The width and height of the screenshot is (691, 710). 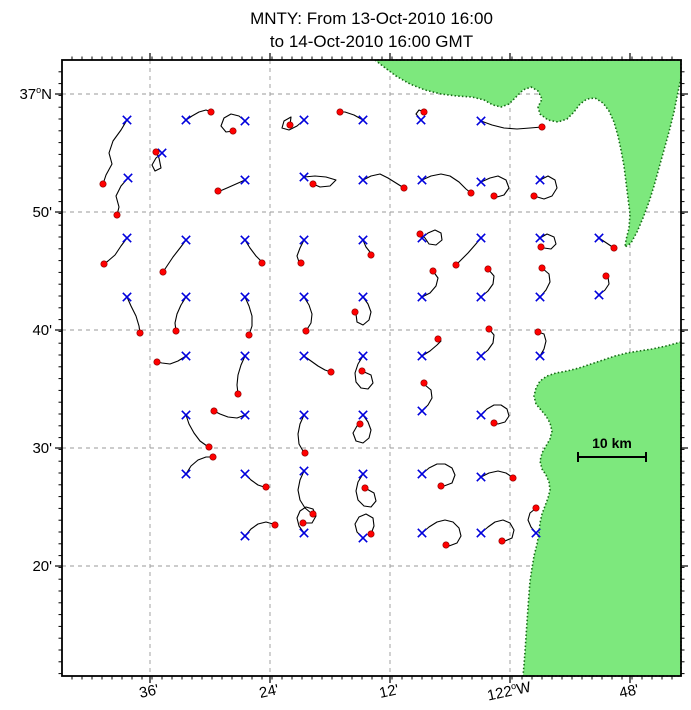 What do you see at coordinates (389, 691) in the screenshot?
I see `x-axis-tick-label: 12'` at bounding box center [389, 691].